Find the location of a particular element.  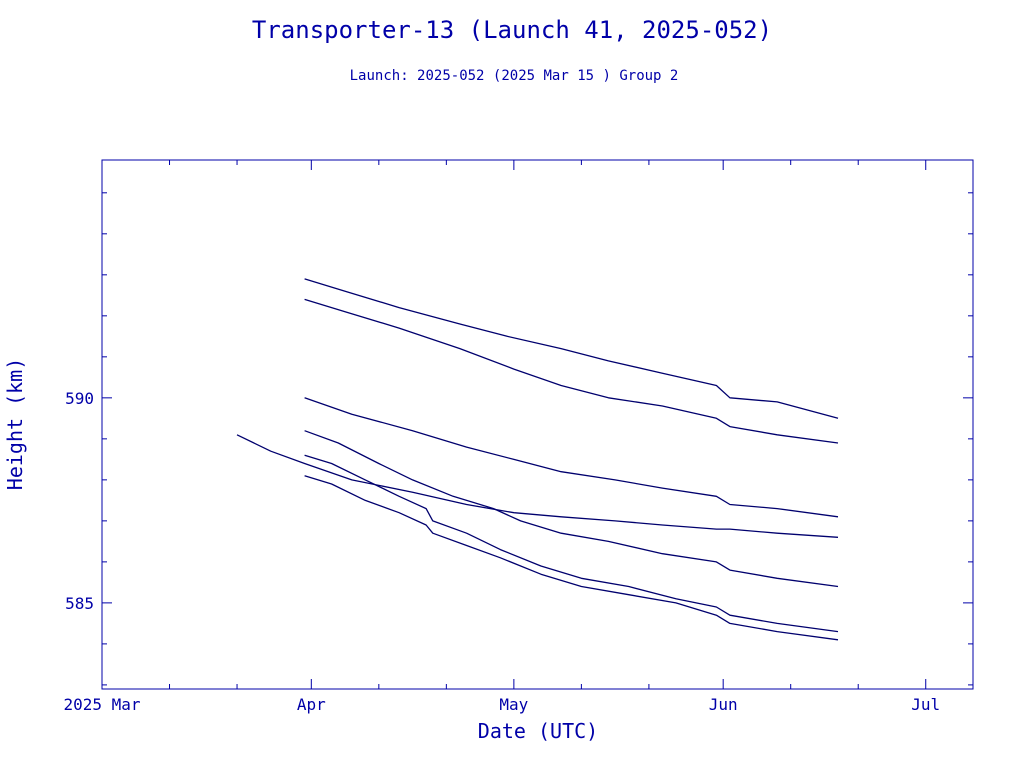

x-tick-label: 2025 Mar is located at coordinates (101, 704).